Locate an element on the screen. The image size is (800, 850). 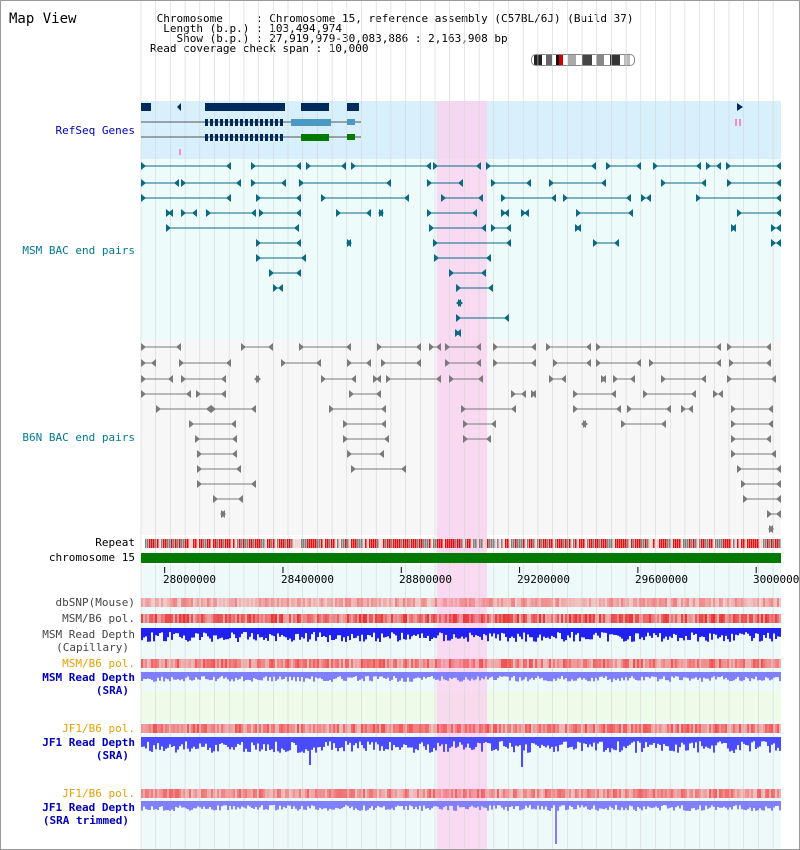
jf1-b6-pol-label-1: JF1/B6 pol. is located at coordinates (98, 728).